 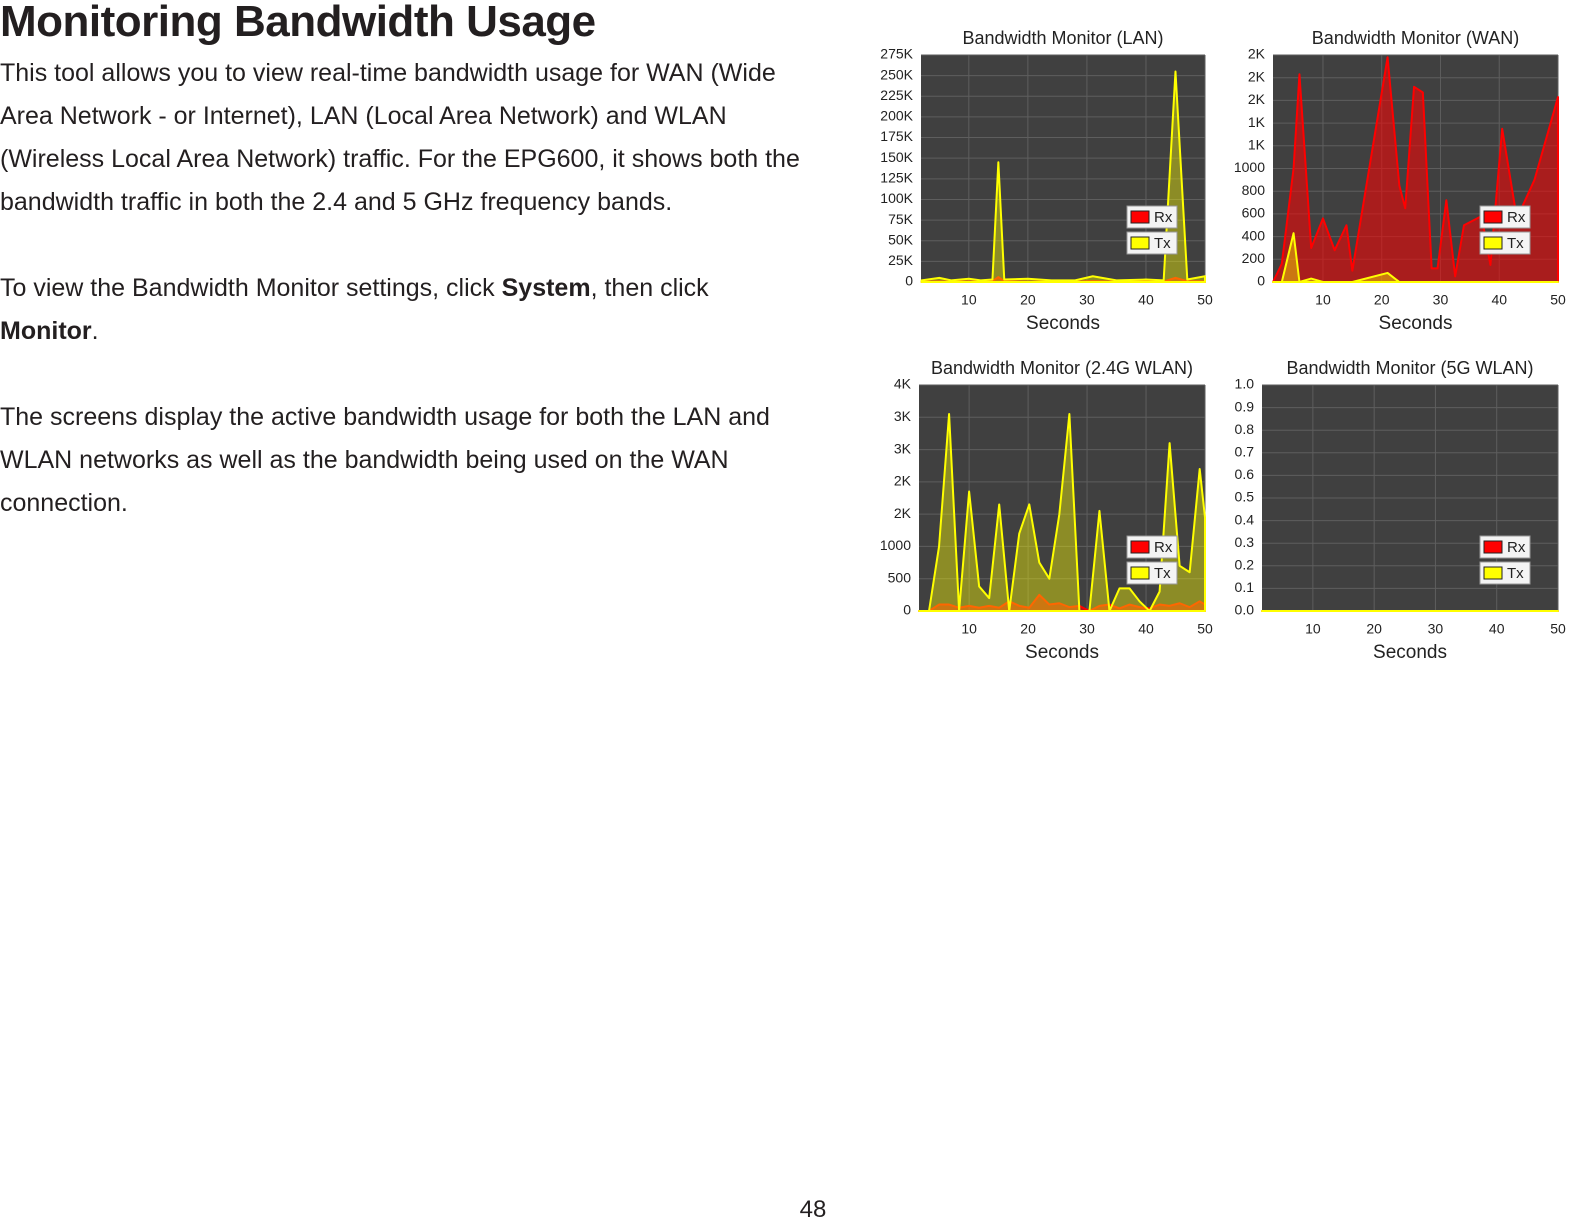 What do you see at coordinates (1245, 497) in the screenshot?
I see `y-tick-label: 0.5` at bounding box center [1245, 497].